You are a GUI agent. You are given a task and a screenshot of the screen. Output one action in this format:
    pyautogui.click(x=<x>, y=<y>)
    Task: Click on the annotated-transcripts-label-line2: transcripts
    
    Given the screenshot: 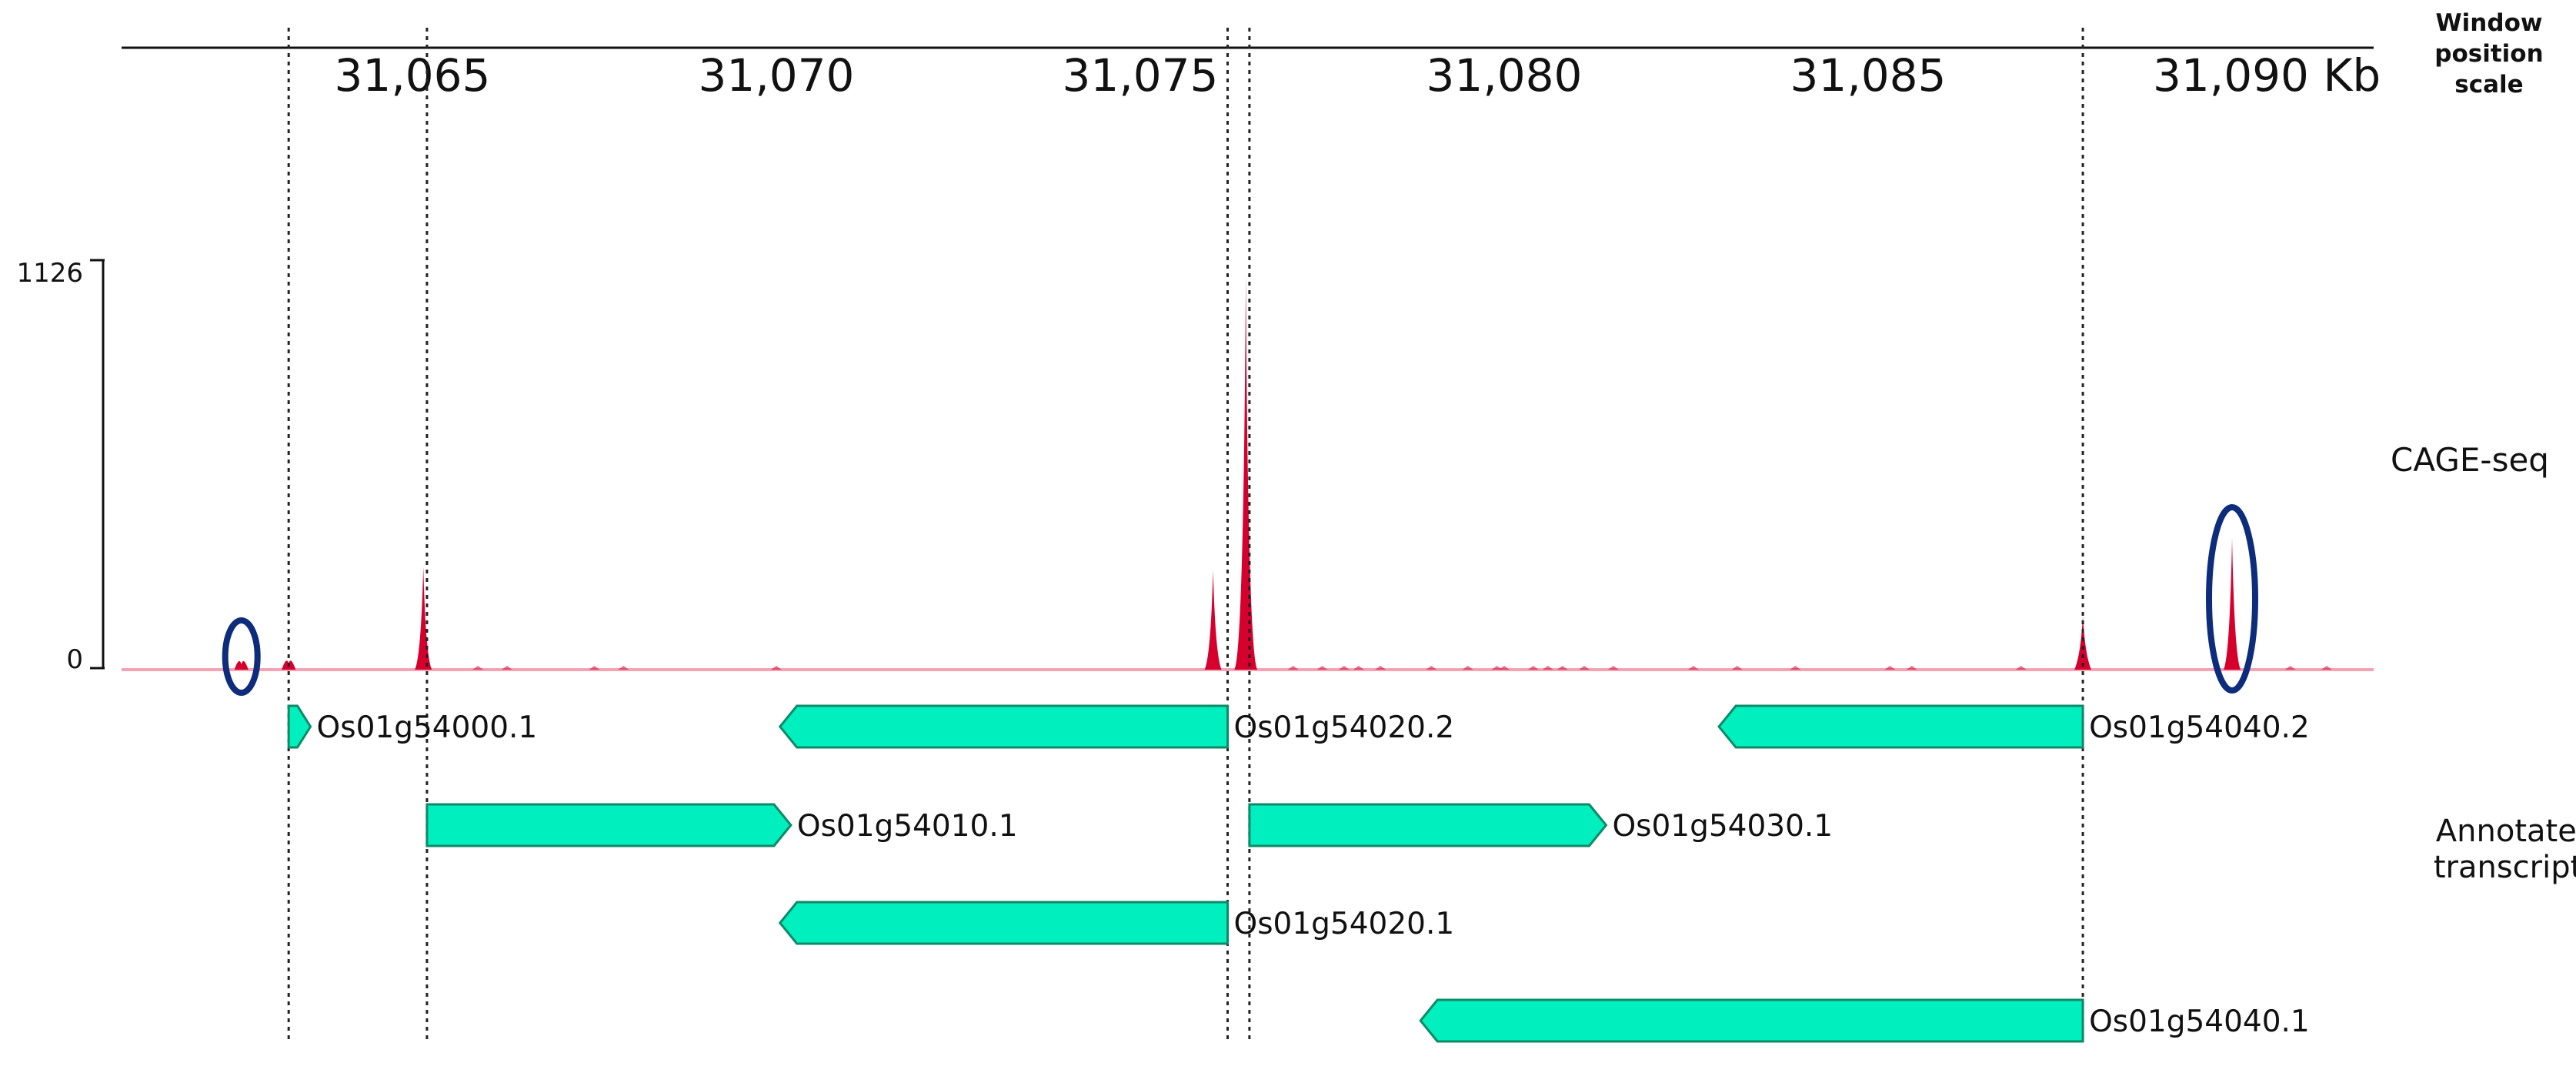 What is the action you would take?
    pyautogui.click(x=2505, y=867)
    